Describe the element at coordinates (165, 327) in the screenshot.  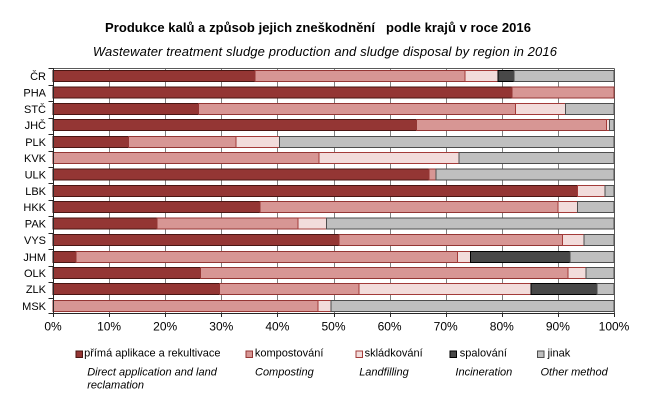
I see `svg-text: 20%` at that location.